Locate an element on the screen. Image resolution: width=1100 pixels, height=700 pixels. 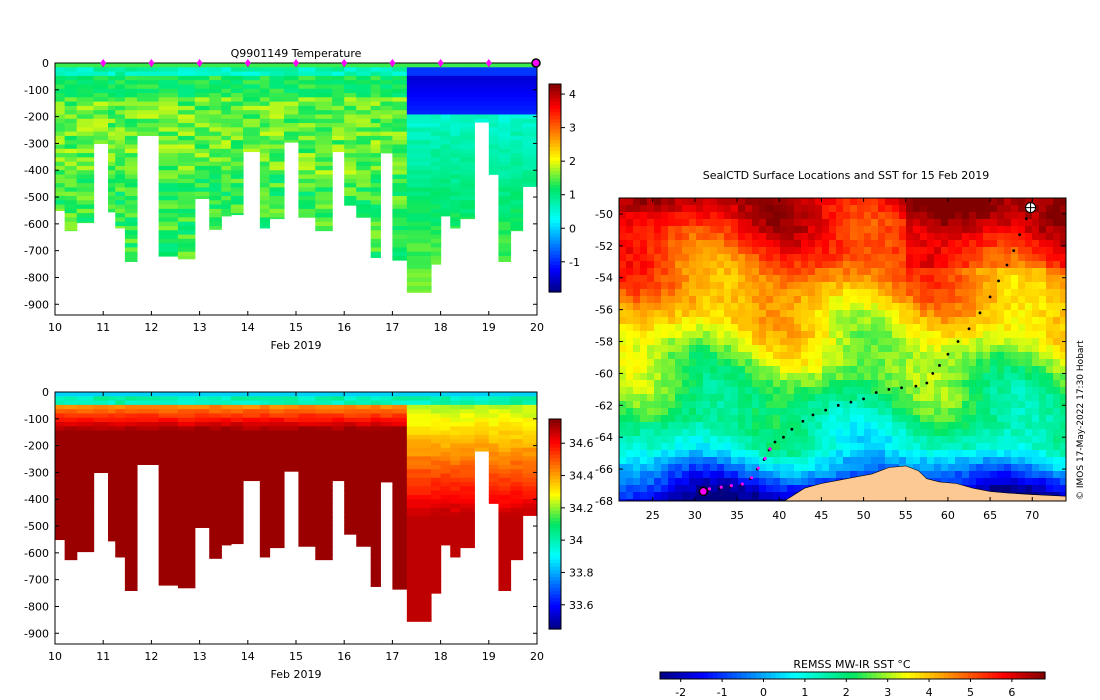
x-tick-label: 16 is located at coordinates (344, 656).